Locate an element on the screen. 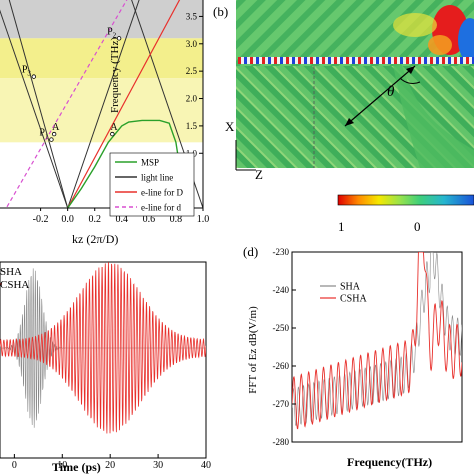 This screenshot has width=474, height=474. y-tick-label: 1.5 is located at coordinates (192, 126).